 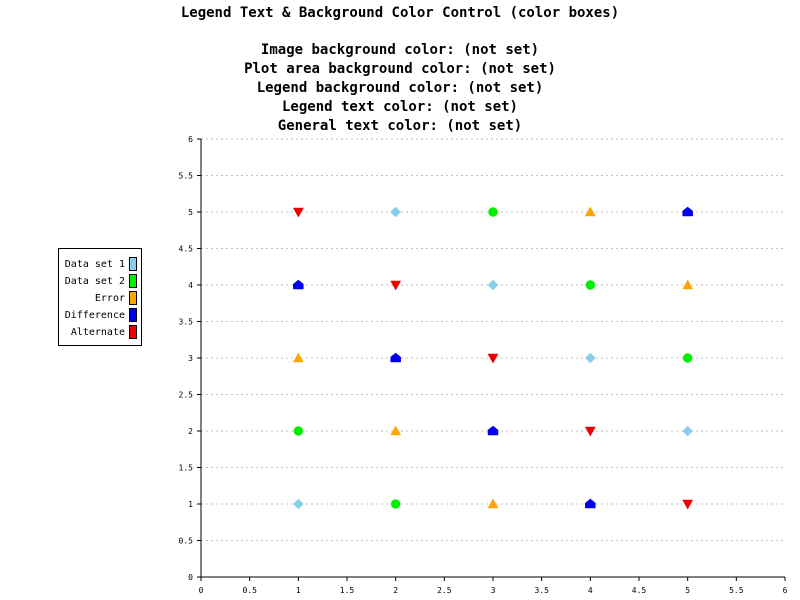 What do you see at coordinates (186, 322) in the screenshot?
I see `y-tick-label: 3.5` at bounding box center [186, 322].